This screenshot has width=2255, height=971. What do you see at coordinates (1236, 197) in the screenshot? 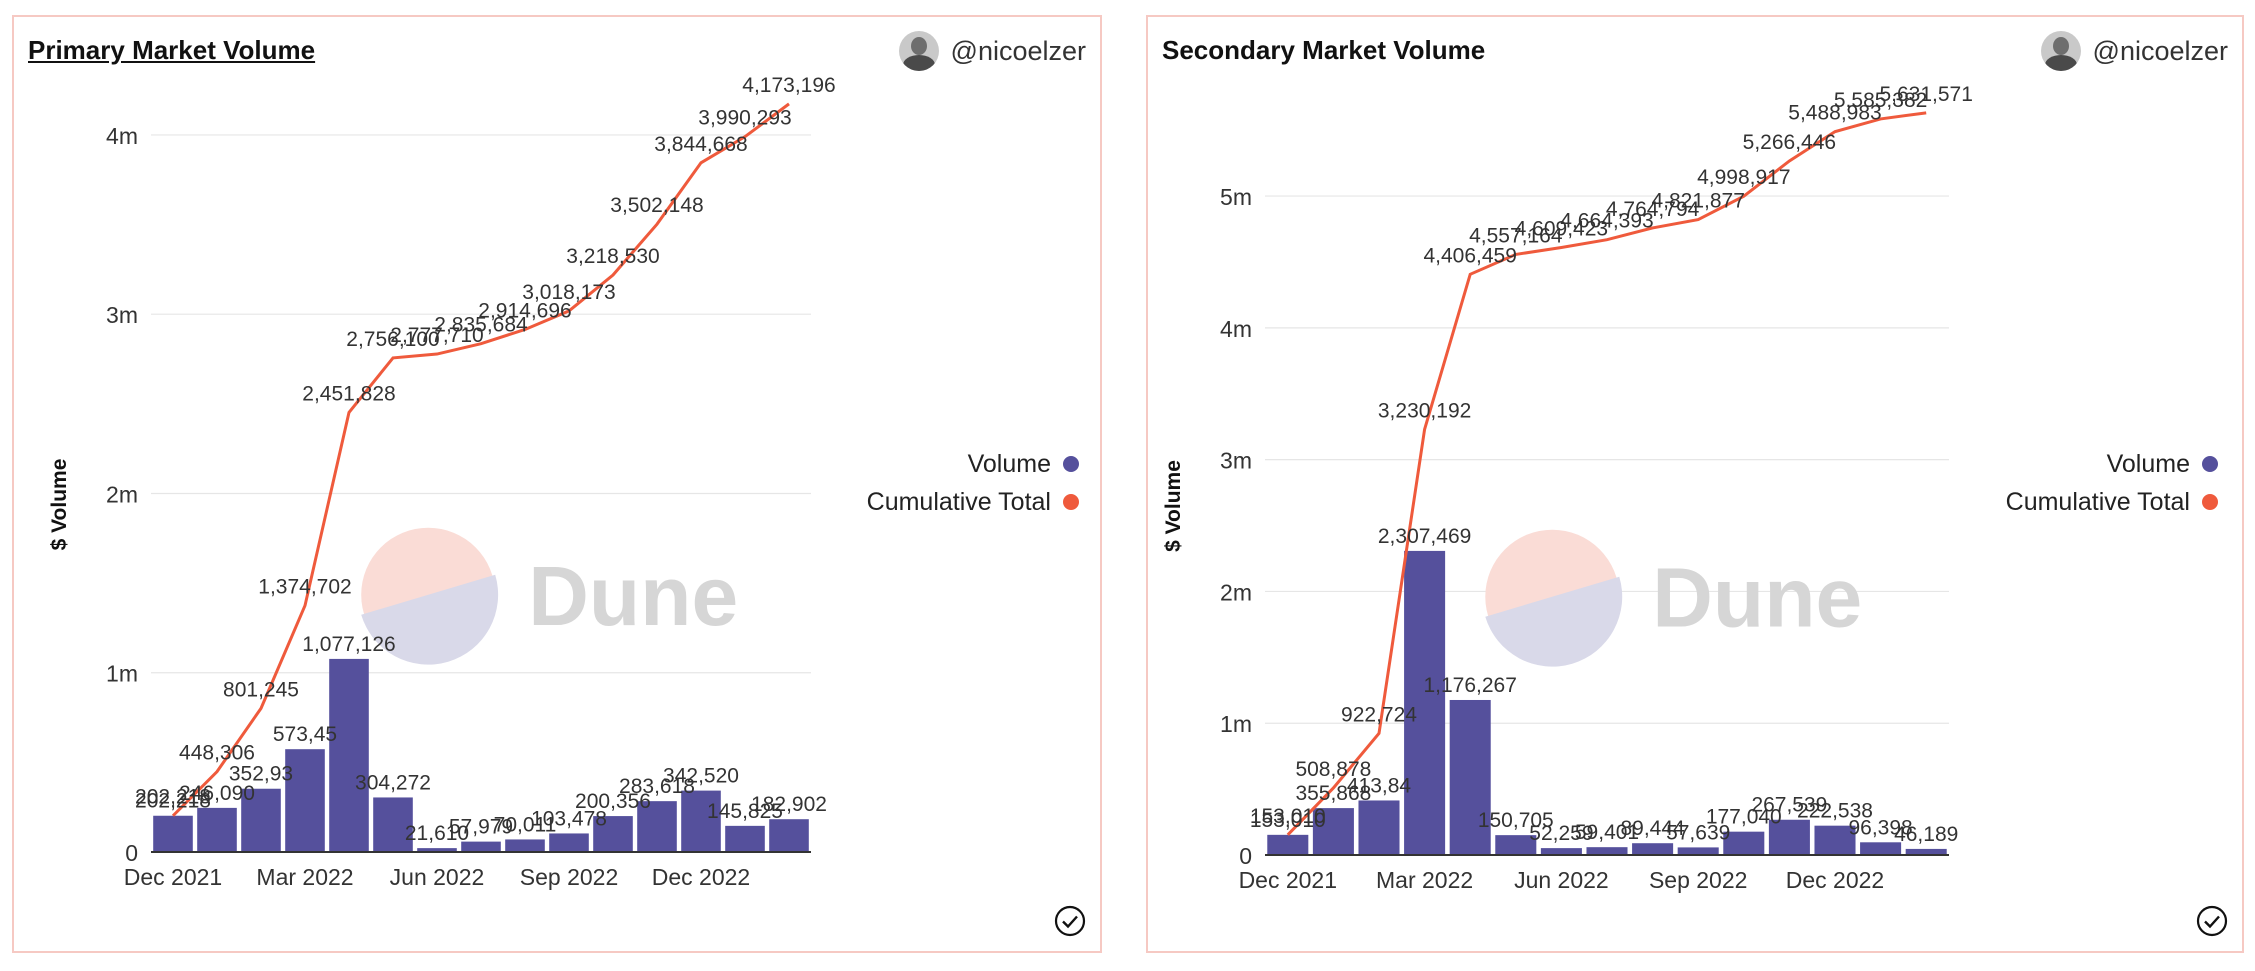
I see `y-tick-label: 5m` at bounding box center [1236, 197].